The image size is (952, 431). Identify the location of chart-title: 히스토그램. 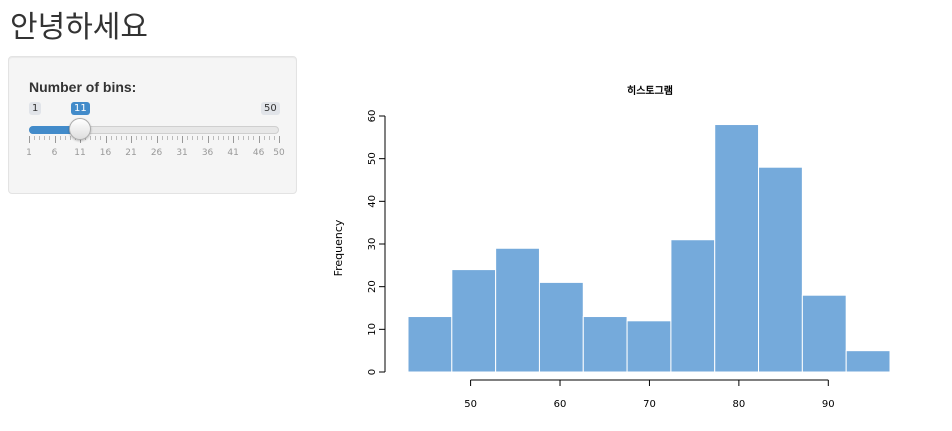
(650, 90).